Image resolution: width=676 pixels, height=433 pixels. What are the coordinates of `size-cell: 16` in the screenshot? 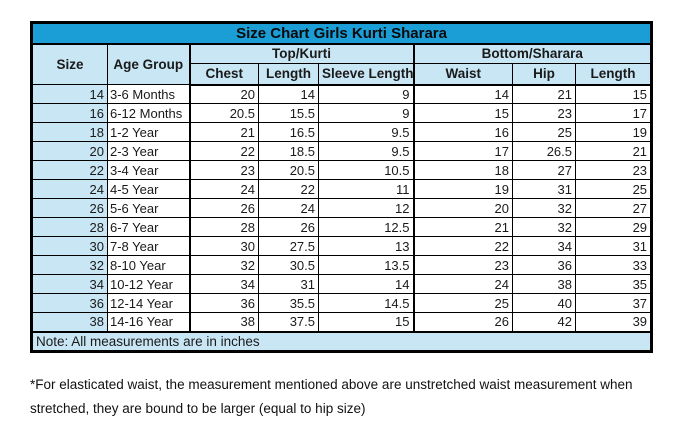 It's located at (69, 113).